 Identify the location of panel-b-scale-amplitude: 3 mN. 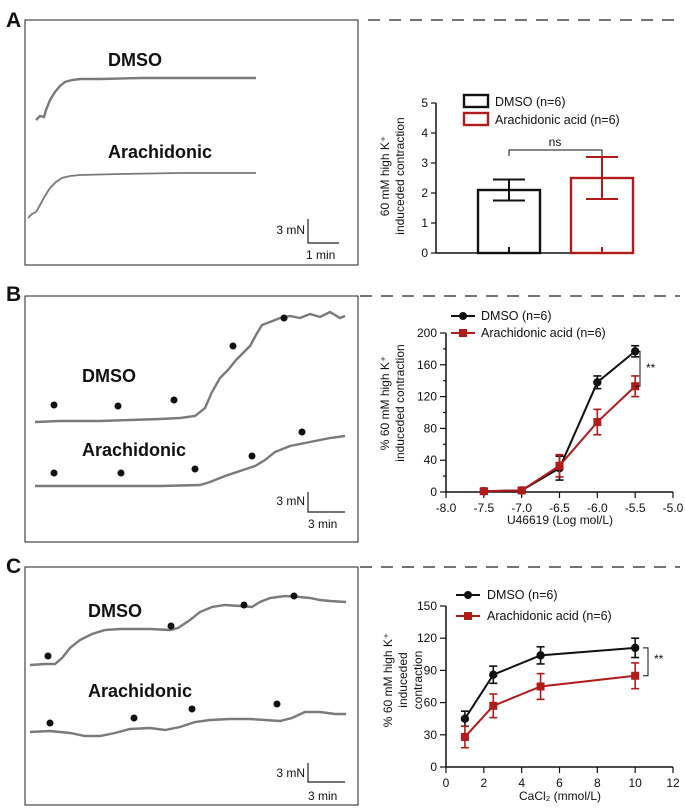
(290, 501).